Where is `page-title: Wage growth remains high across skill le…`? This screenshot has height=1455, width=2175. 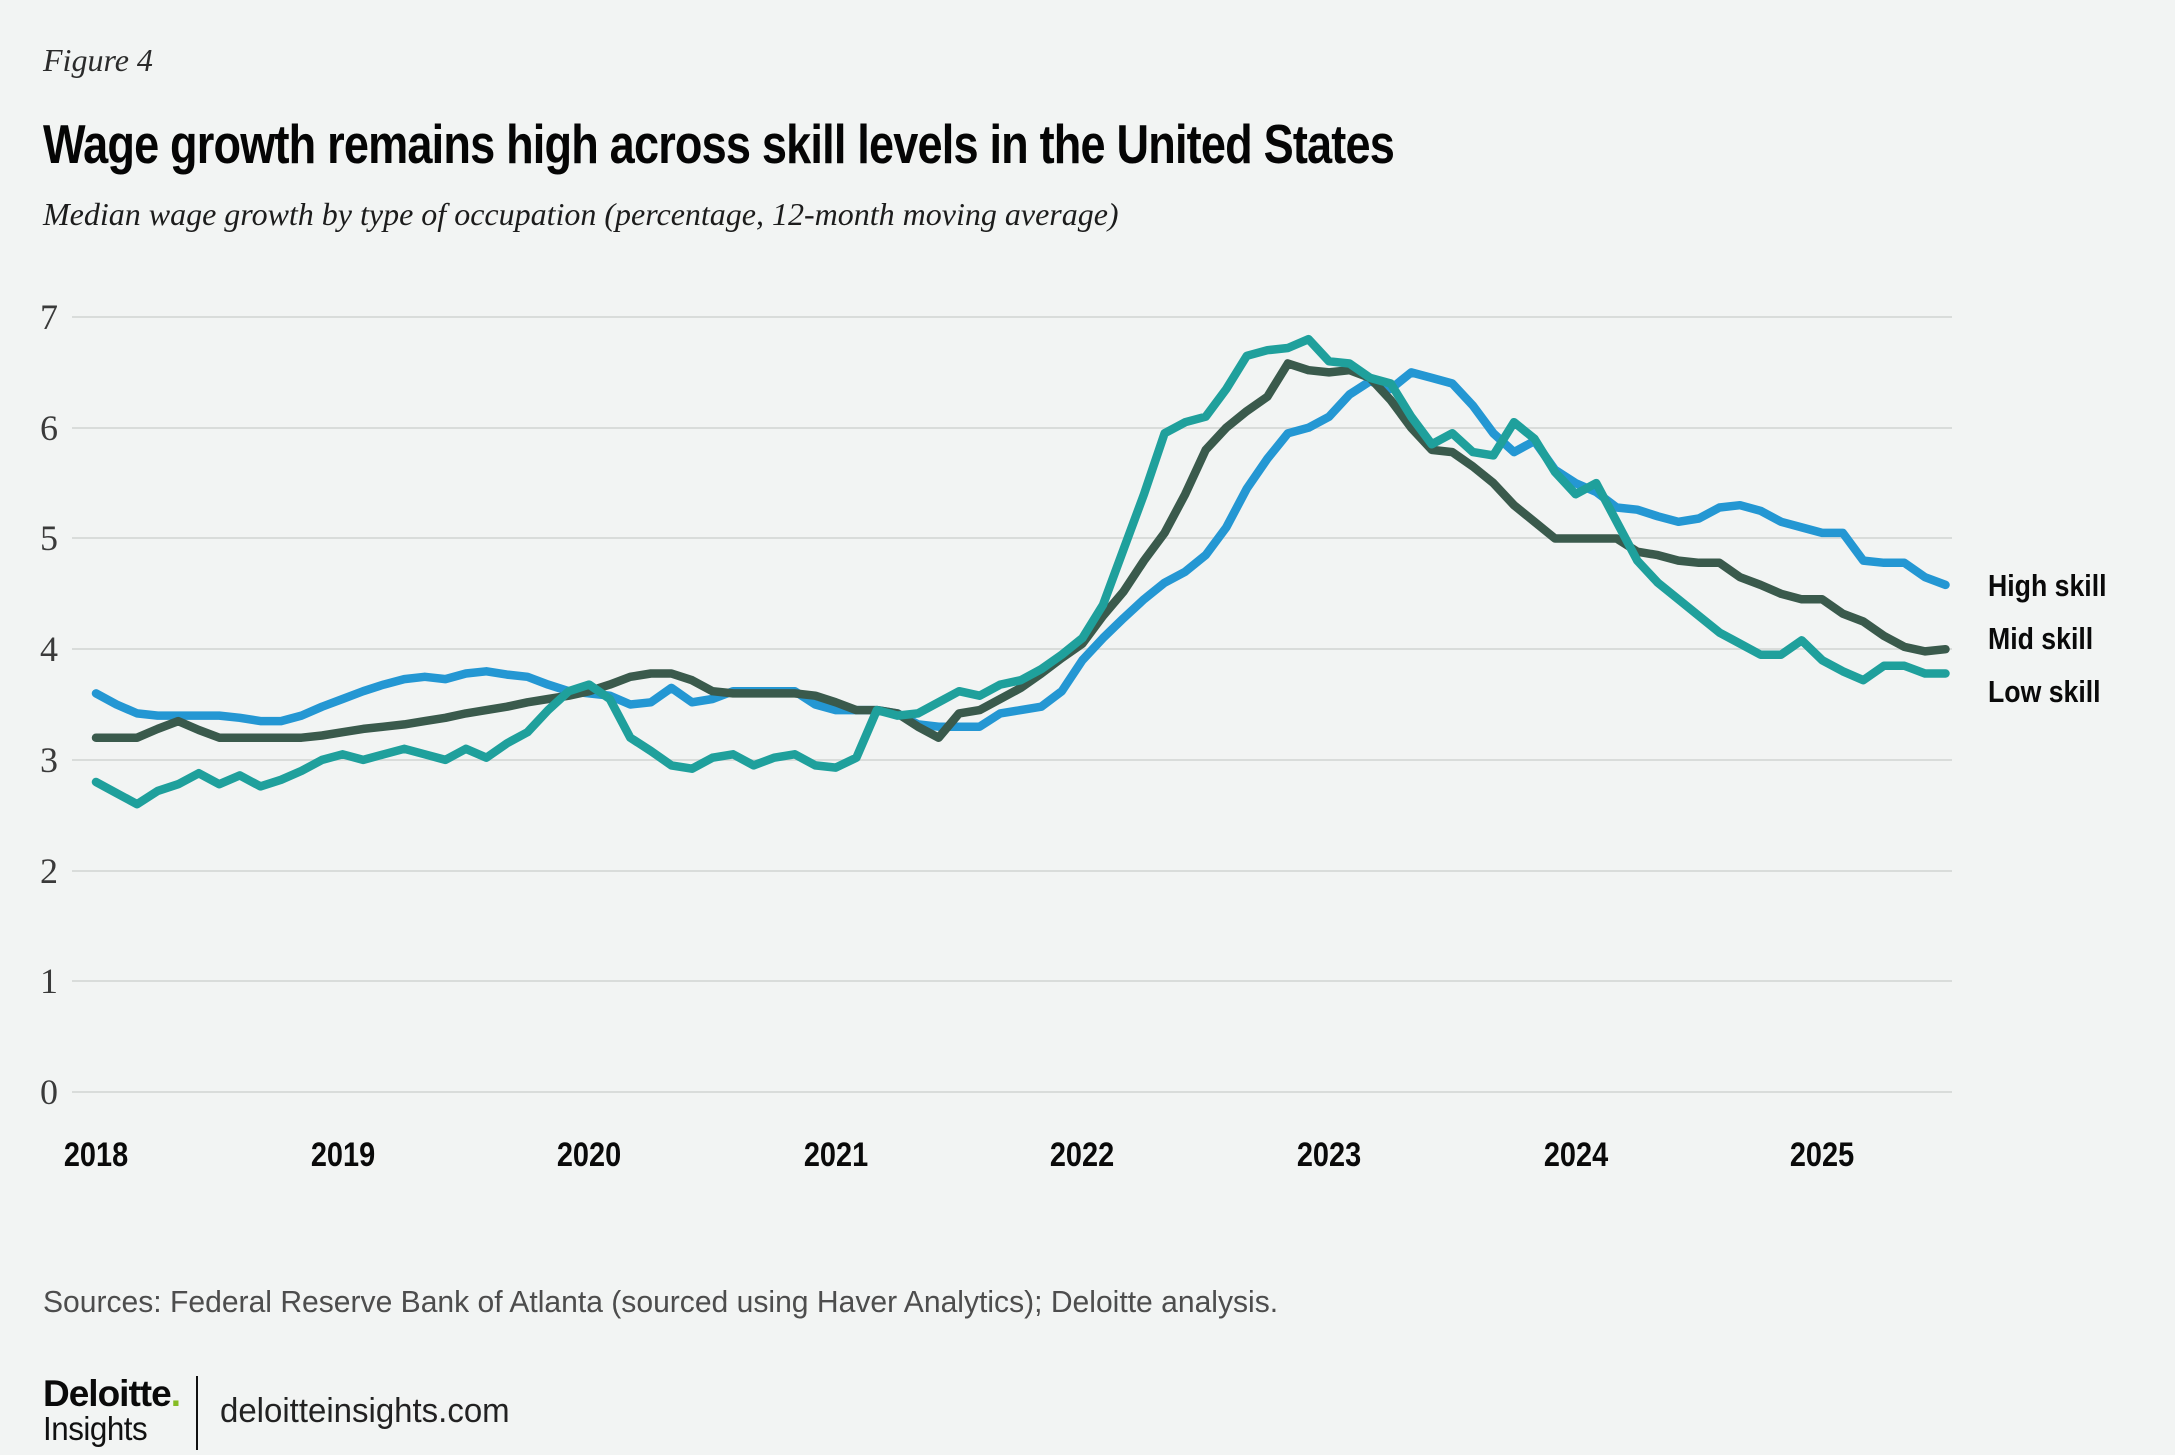
page-title: Wage growth remains high across skill le… is located at coordinates (719, 144).